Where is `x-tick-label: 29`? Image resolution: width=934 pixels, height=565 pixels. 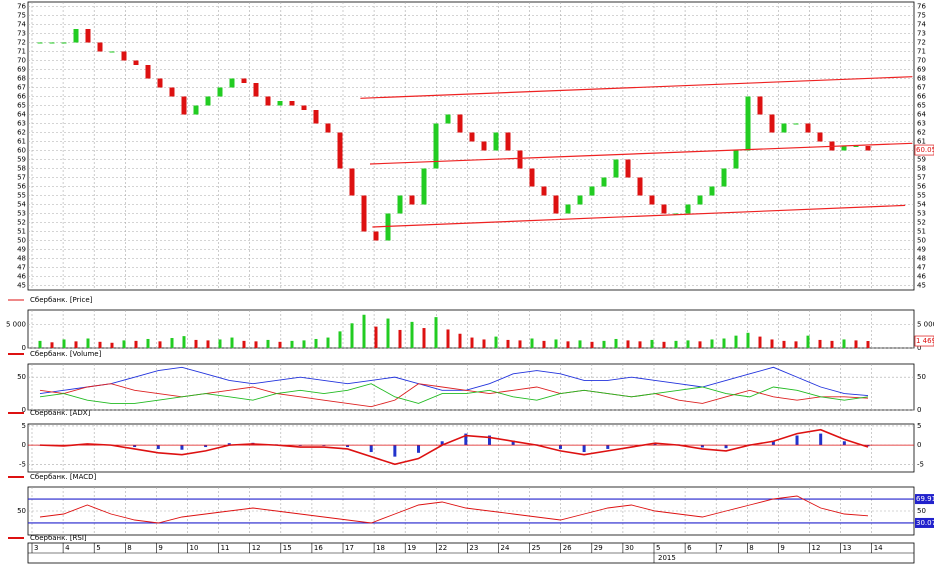 x-tick-label: 29 is located at coordinates (598, 548).